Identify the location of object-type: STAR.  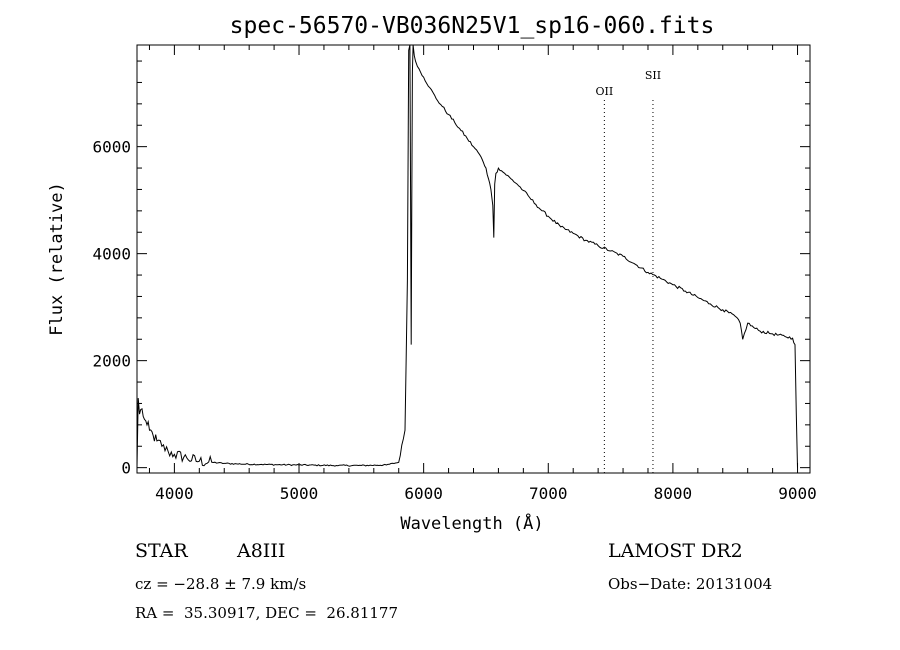
(161, 551).